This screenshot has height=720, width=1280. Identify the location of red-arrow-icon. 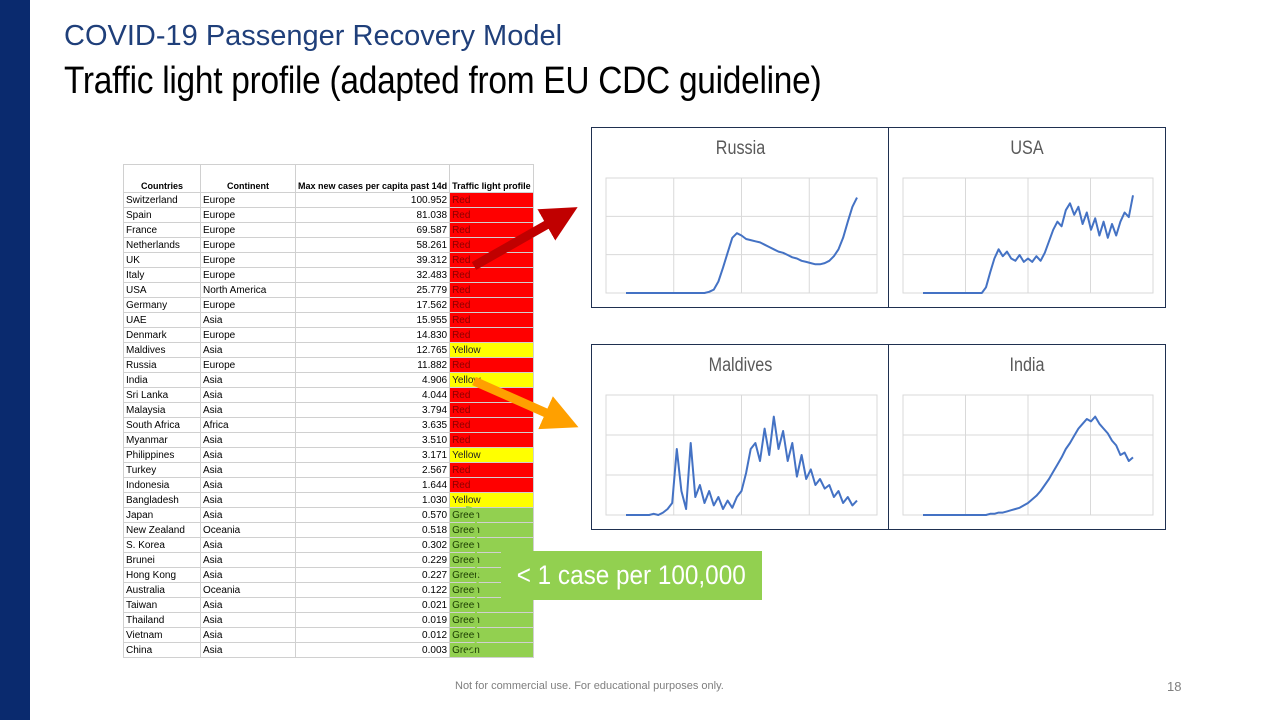
(524, 238).